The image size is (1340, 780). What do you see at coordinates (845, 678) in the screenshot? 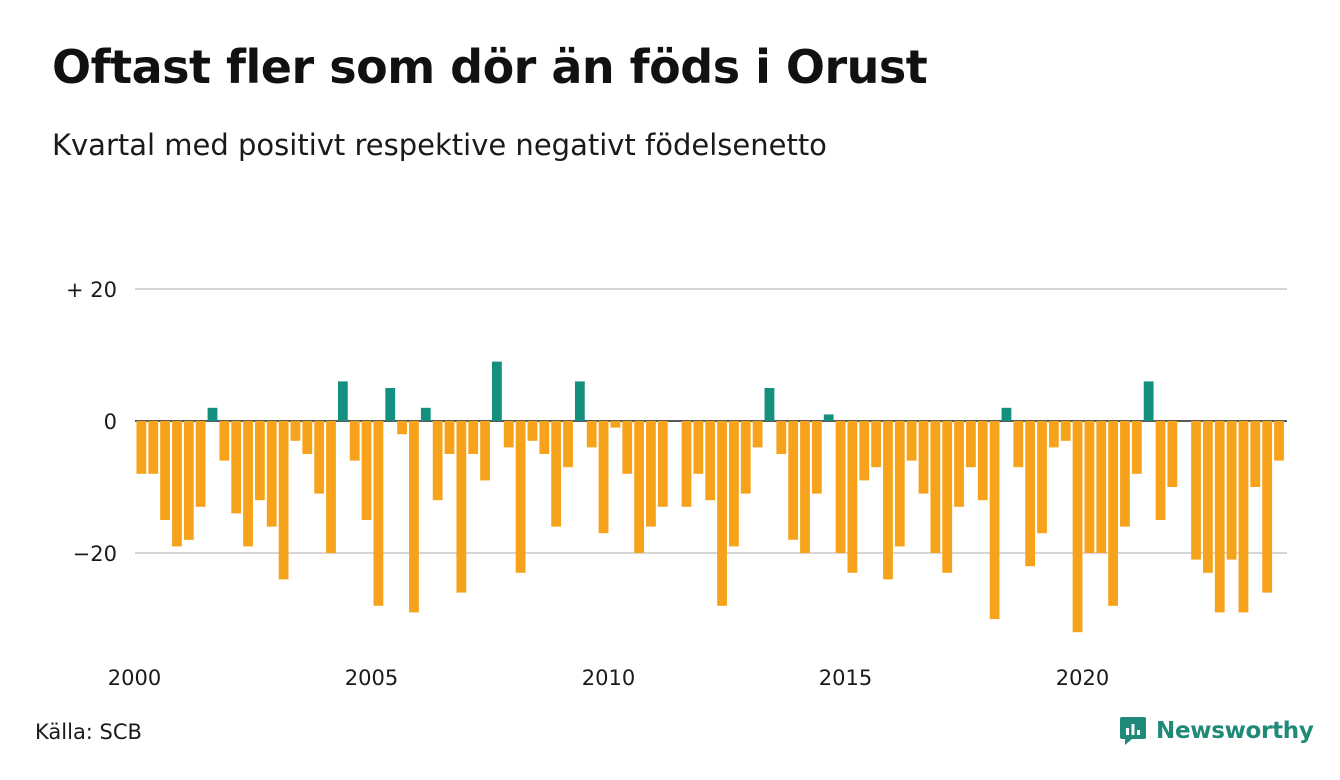
I see `x-tick-label: 2015` at bounding box center [845, 678].